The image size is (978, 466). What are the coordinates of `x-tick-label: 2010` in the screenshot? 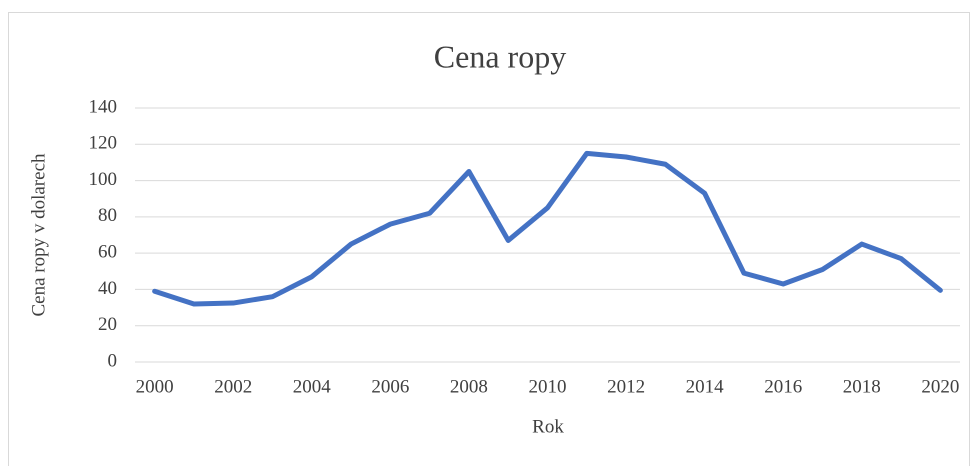 It's located at (548, 386).